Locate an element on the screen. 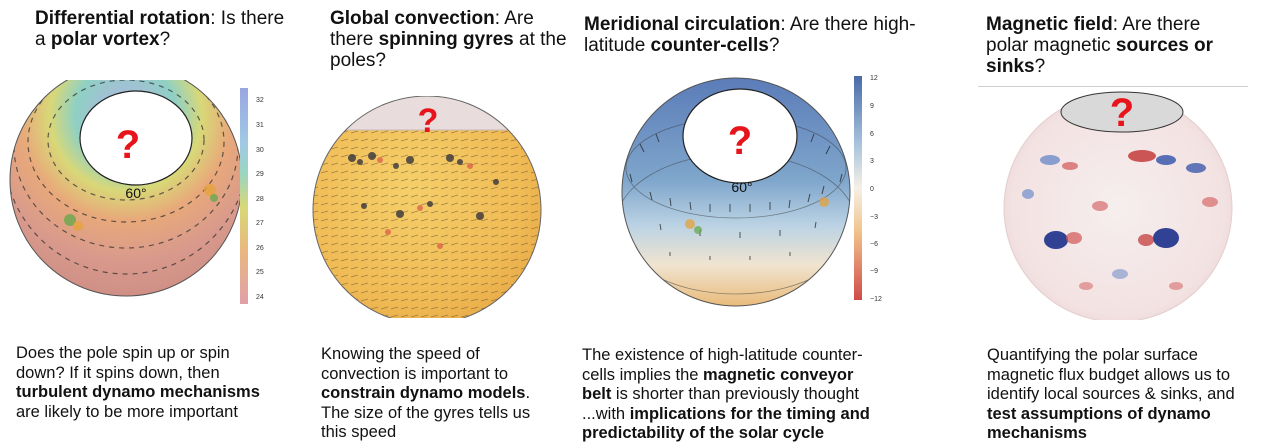  svg-text: 32 is located at coordinates (260, 100).